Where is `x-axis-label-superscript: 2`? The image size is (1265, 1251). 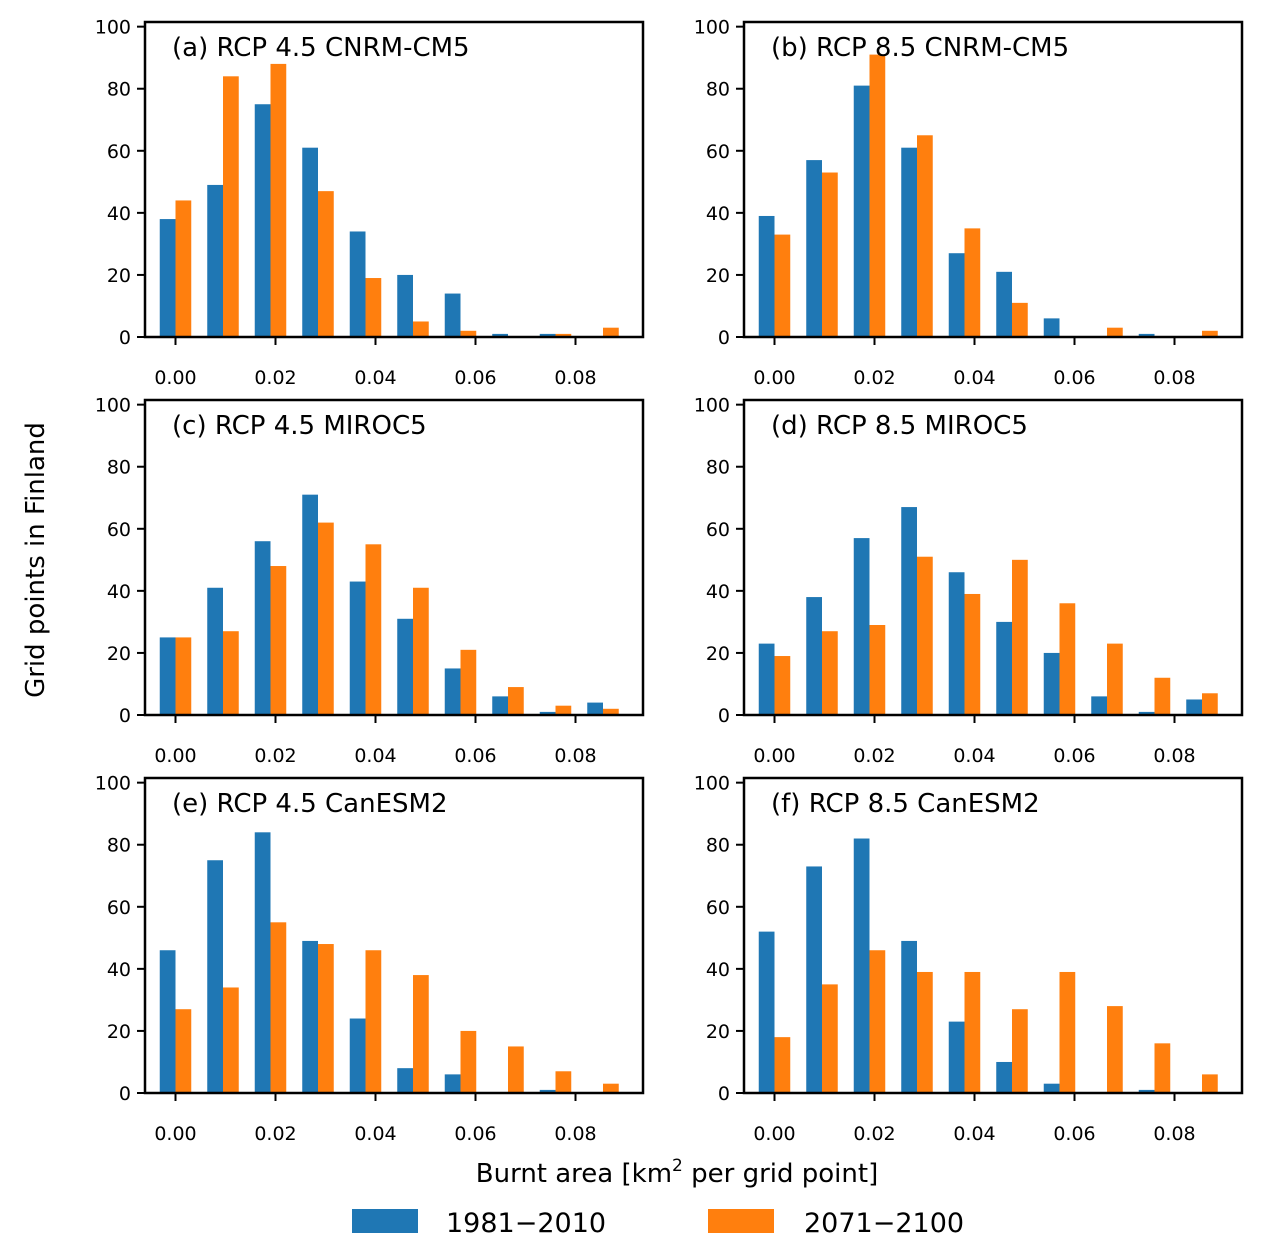
x-axis-label-superscript: 2 is located at coordinates (677, 1166).